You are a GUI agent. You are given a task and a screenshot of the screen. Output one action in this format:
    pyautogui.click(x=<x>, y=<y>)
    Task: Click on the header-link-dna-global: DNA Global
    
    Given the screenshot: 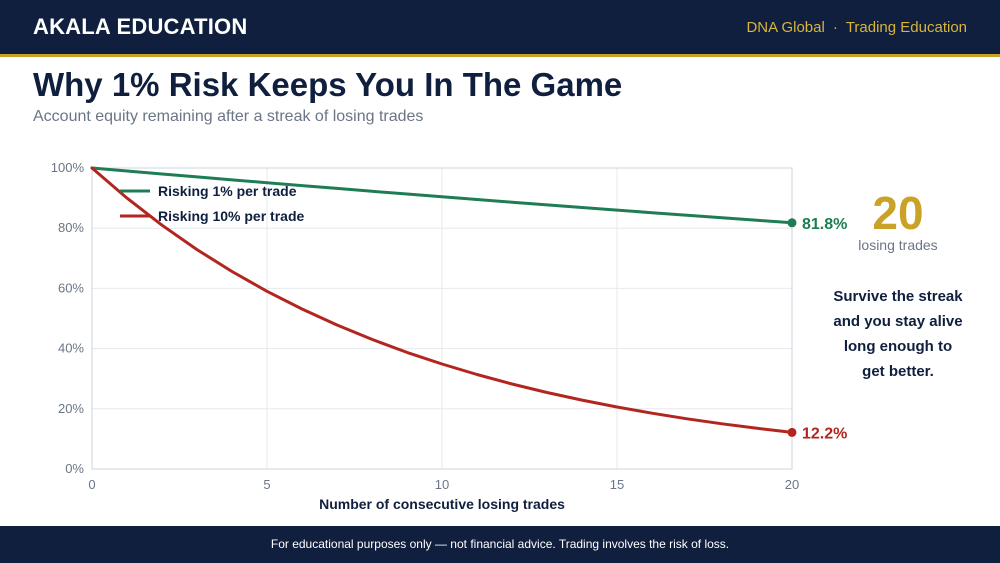 What is the action you would take?
    pyautogui.click(x=785, y=27)
    